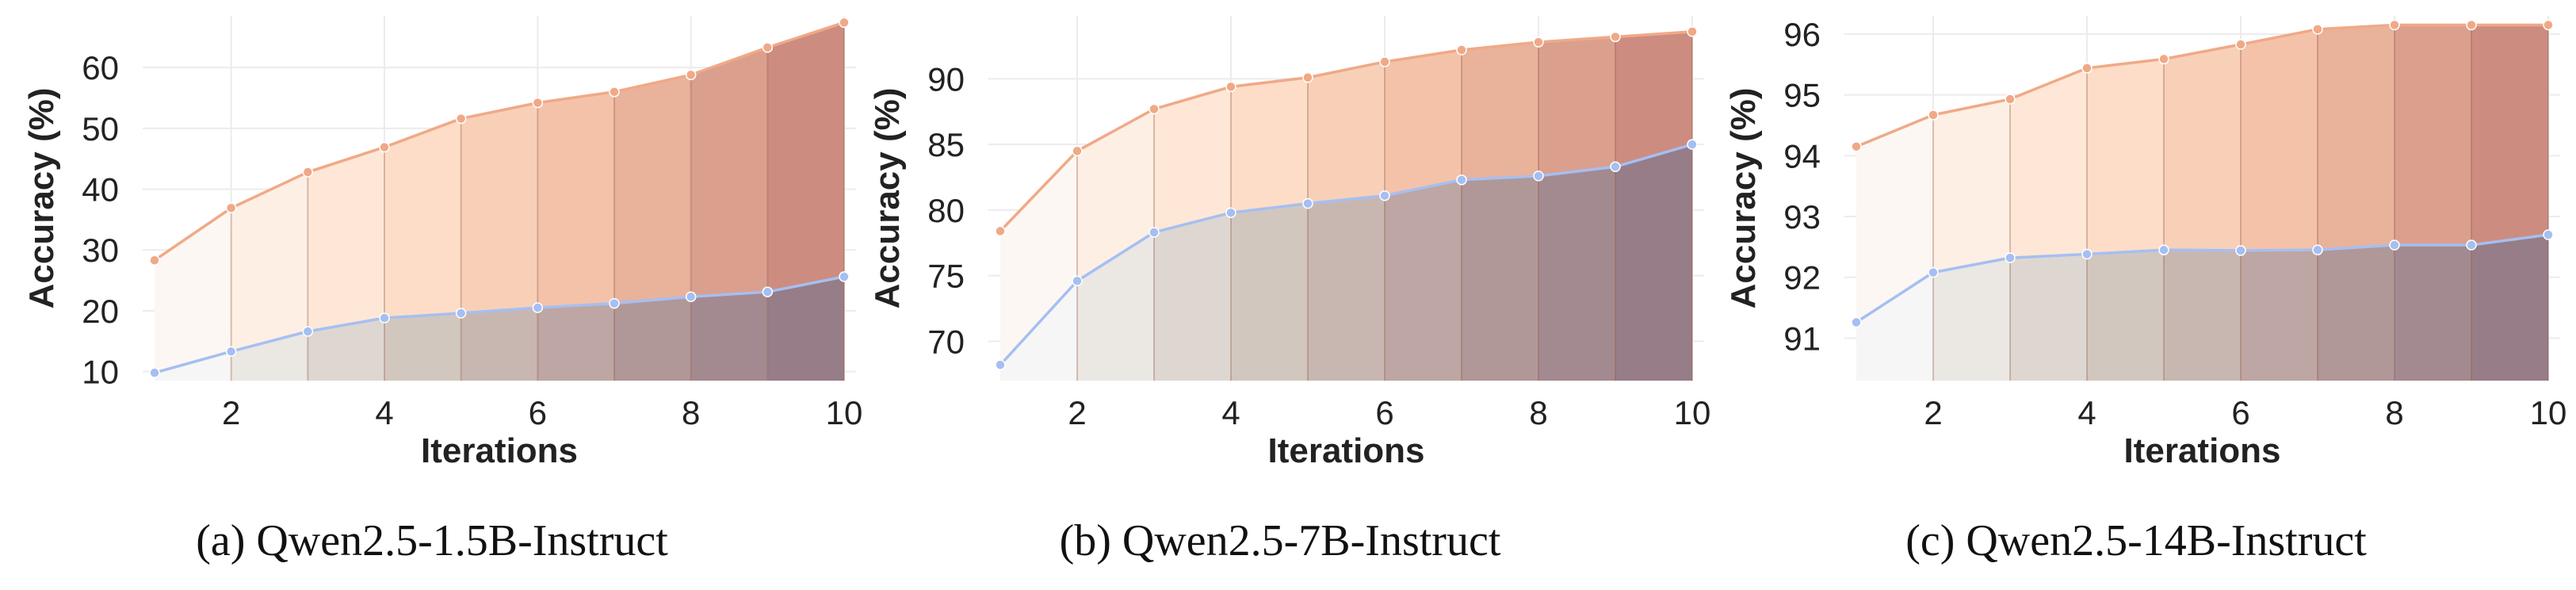 The image size is (2576, 590). I want to click on y-tick-label: 70, so click(946, 342).